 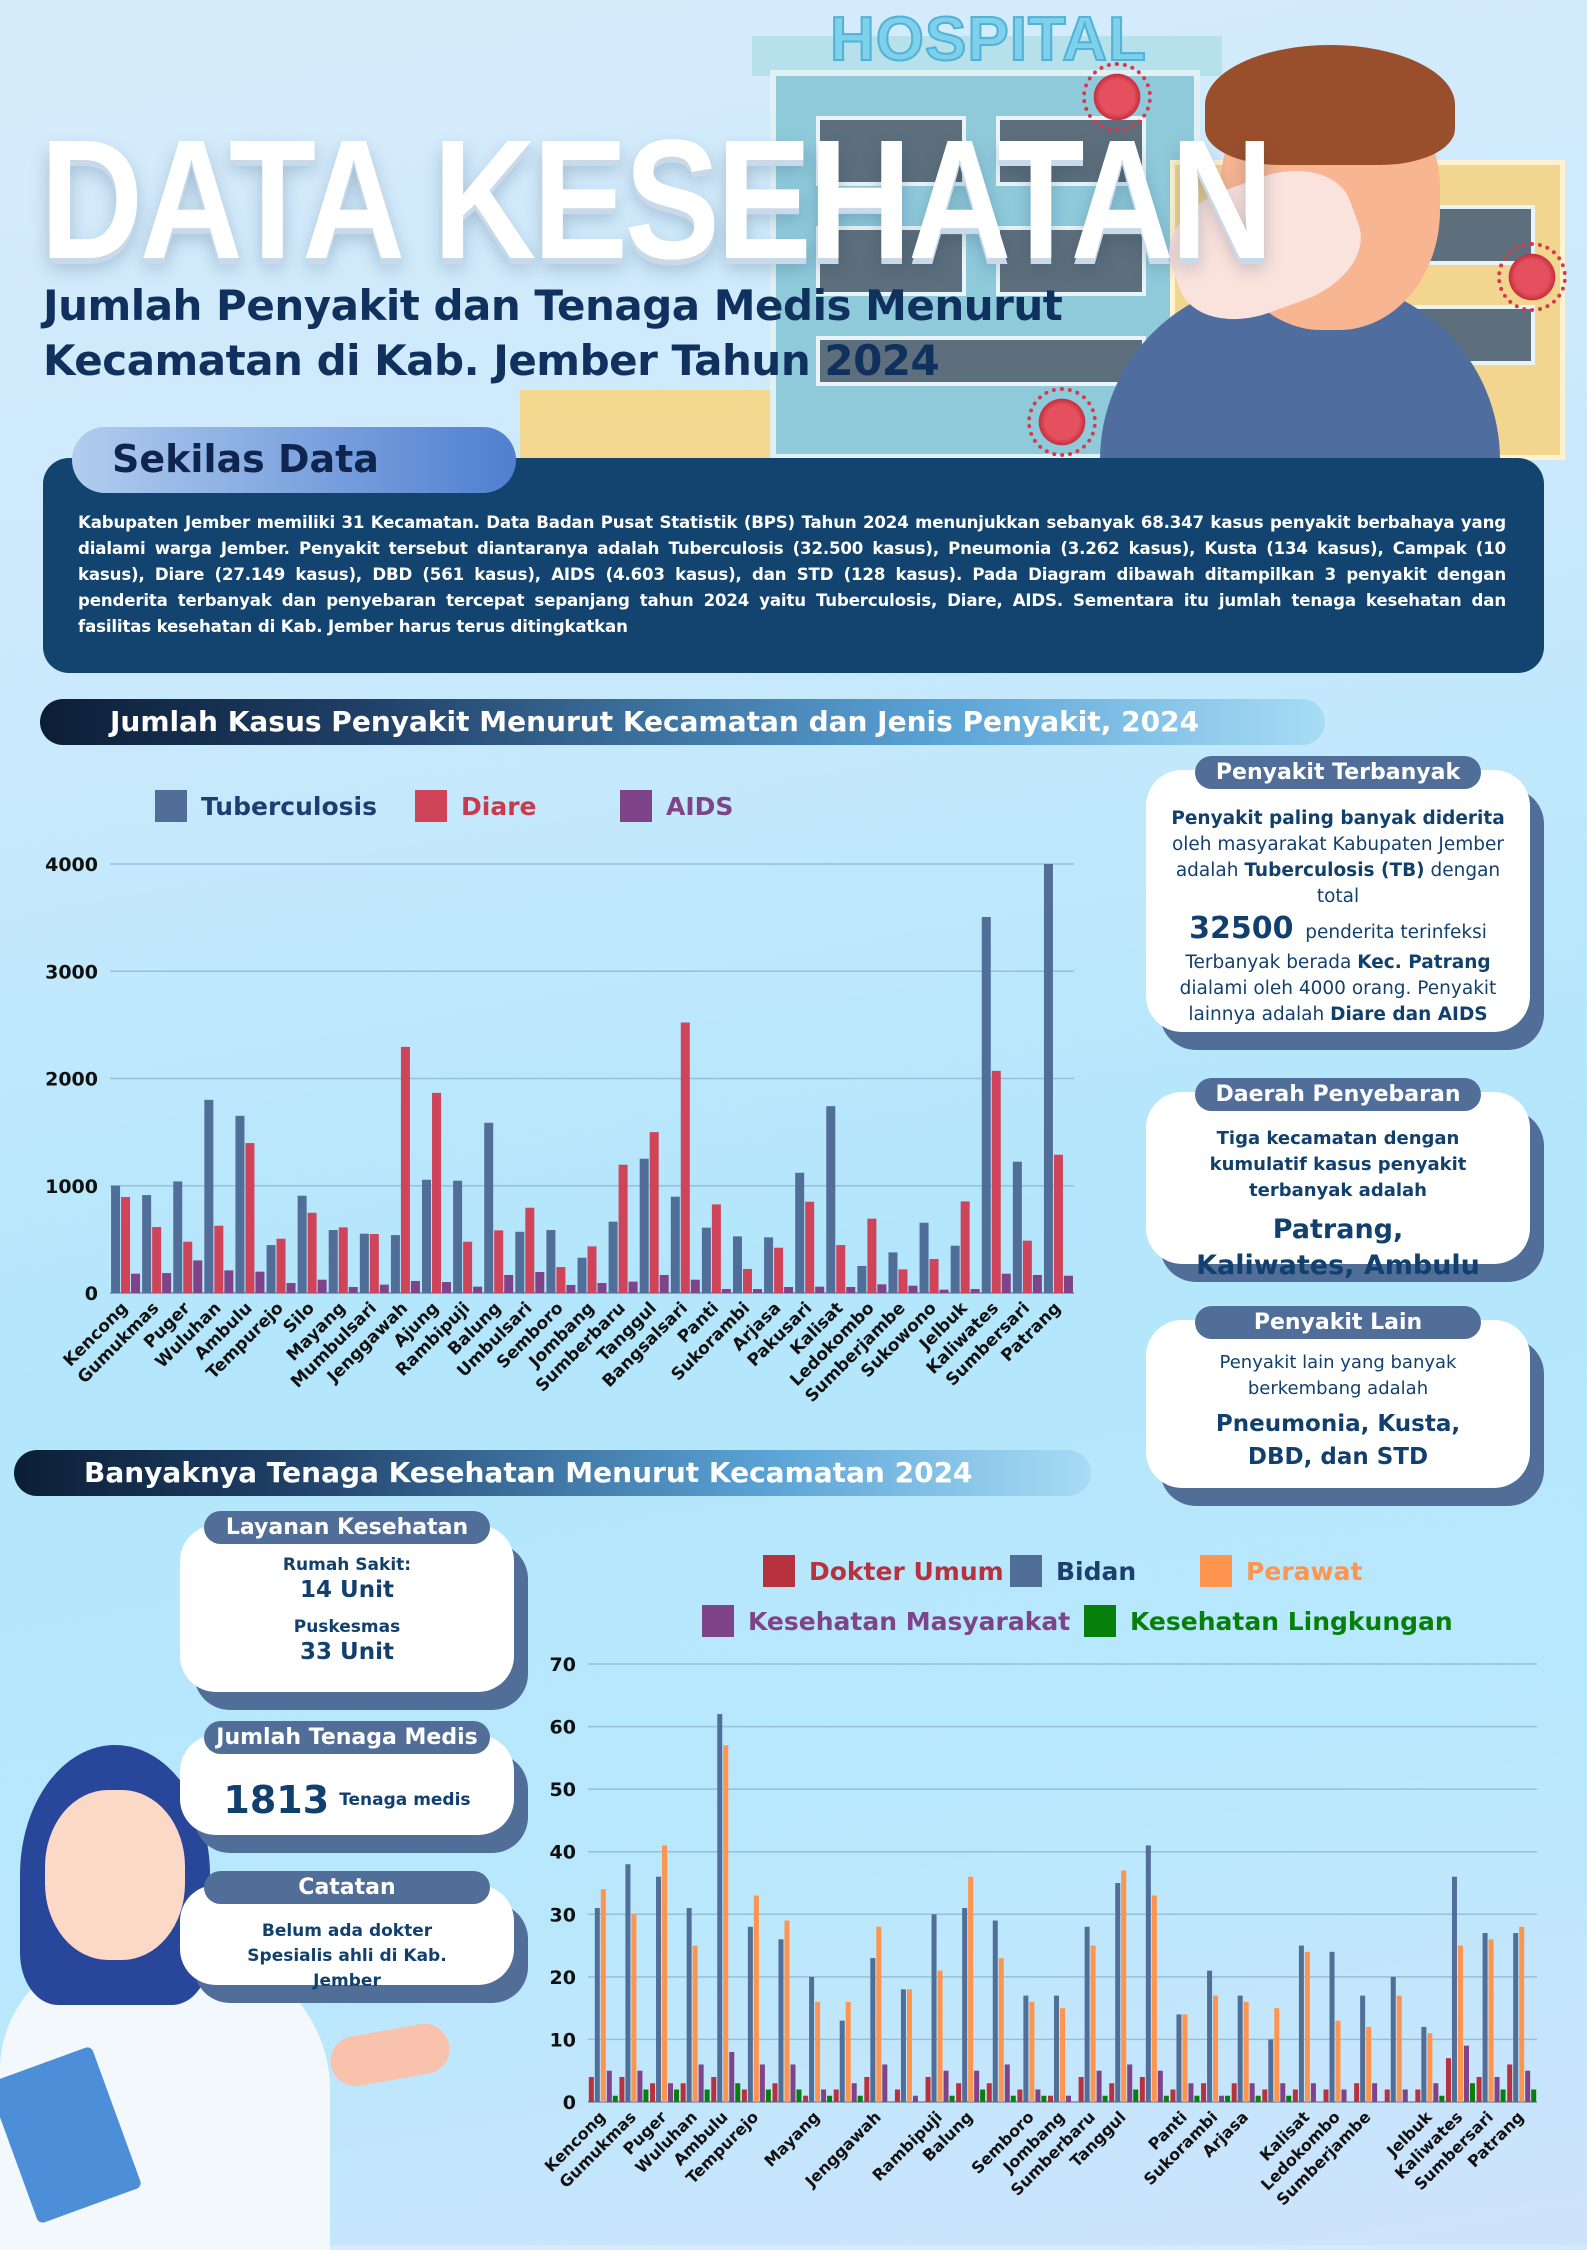 I want to click on hospital-roof, so click(x=987, y=56).